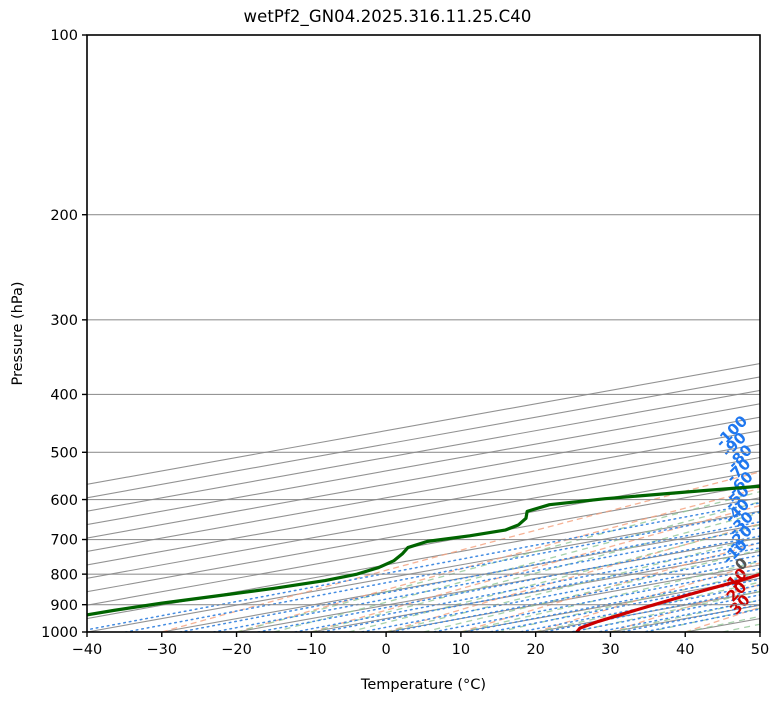  What do you see at coordinates (64, 216) in the screenshot?
I see `y-tick-label: 200` at bounding box center [64, 216].